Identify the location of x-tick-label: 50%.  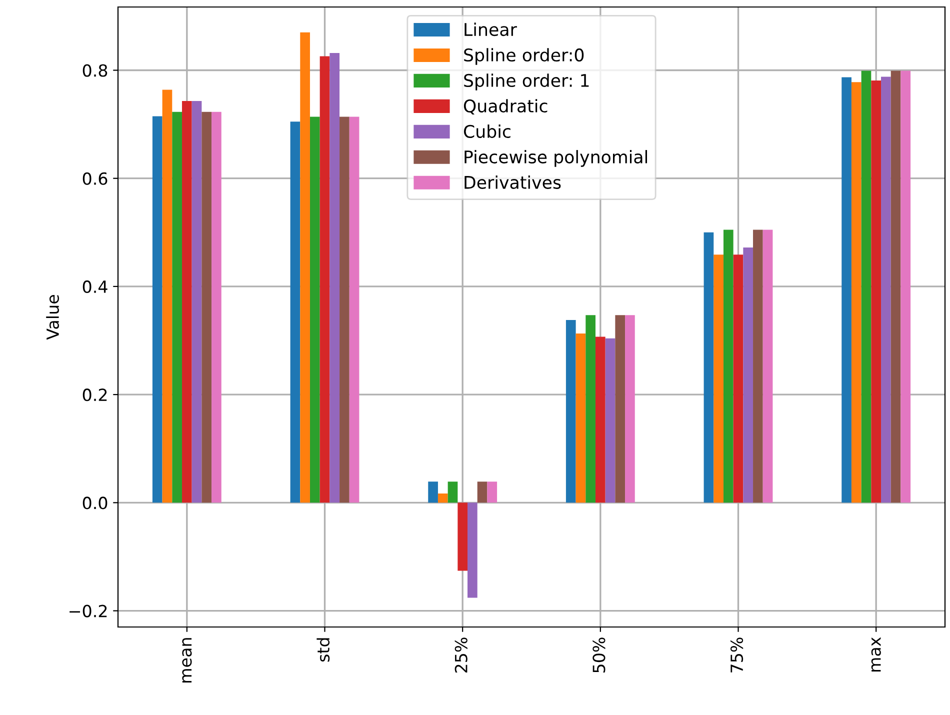
(599, 655).